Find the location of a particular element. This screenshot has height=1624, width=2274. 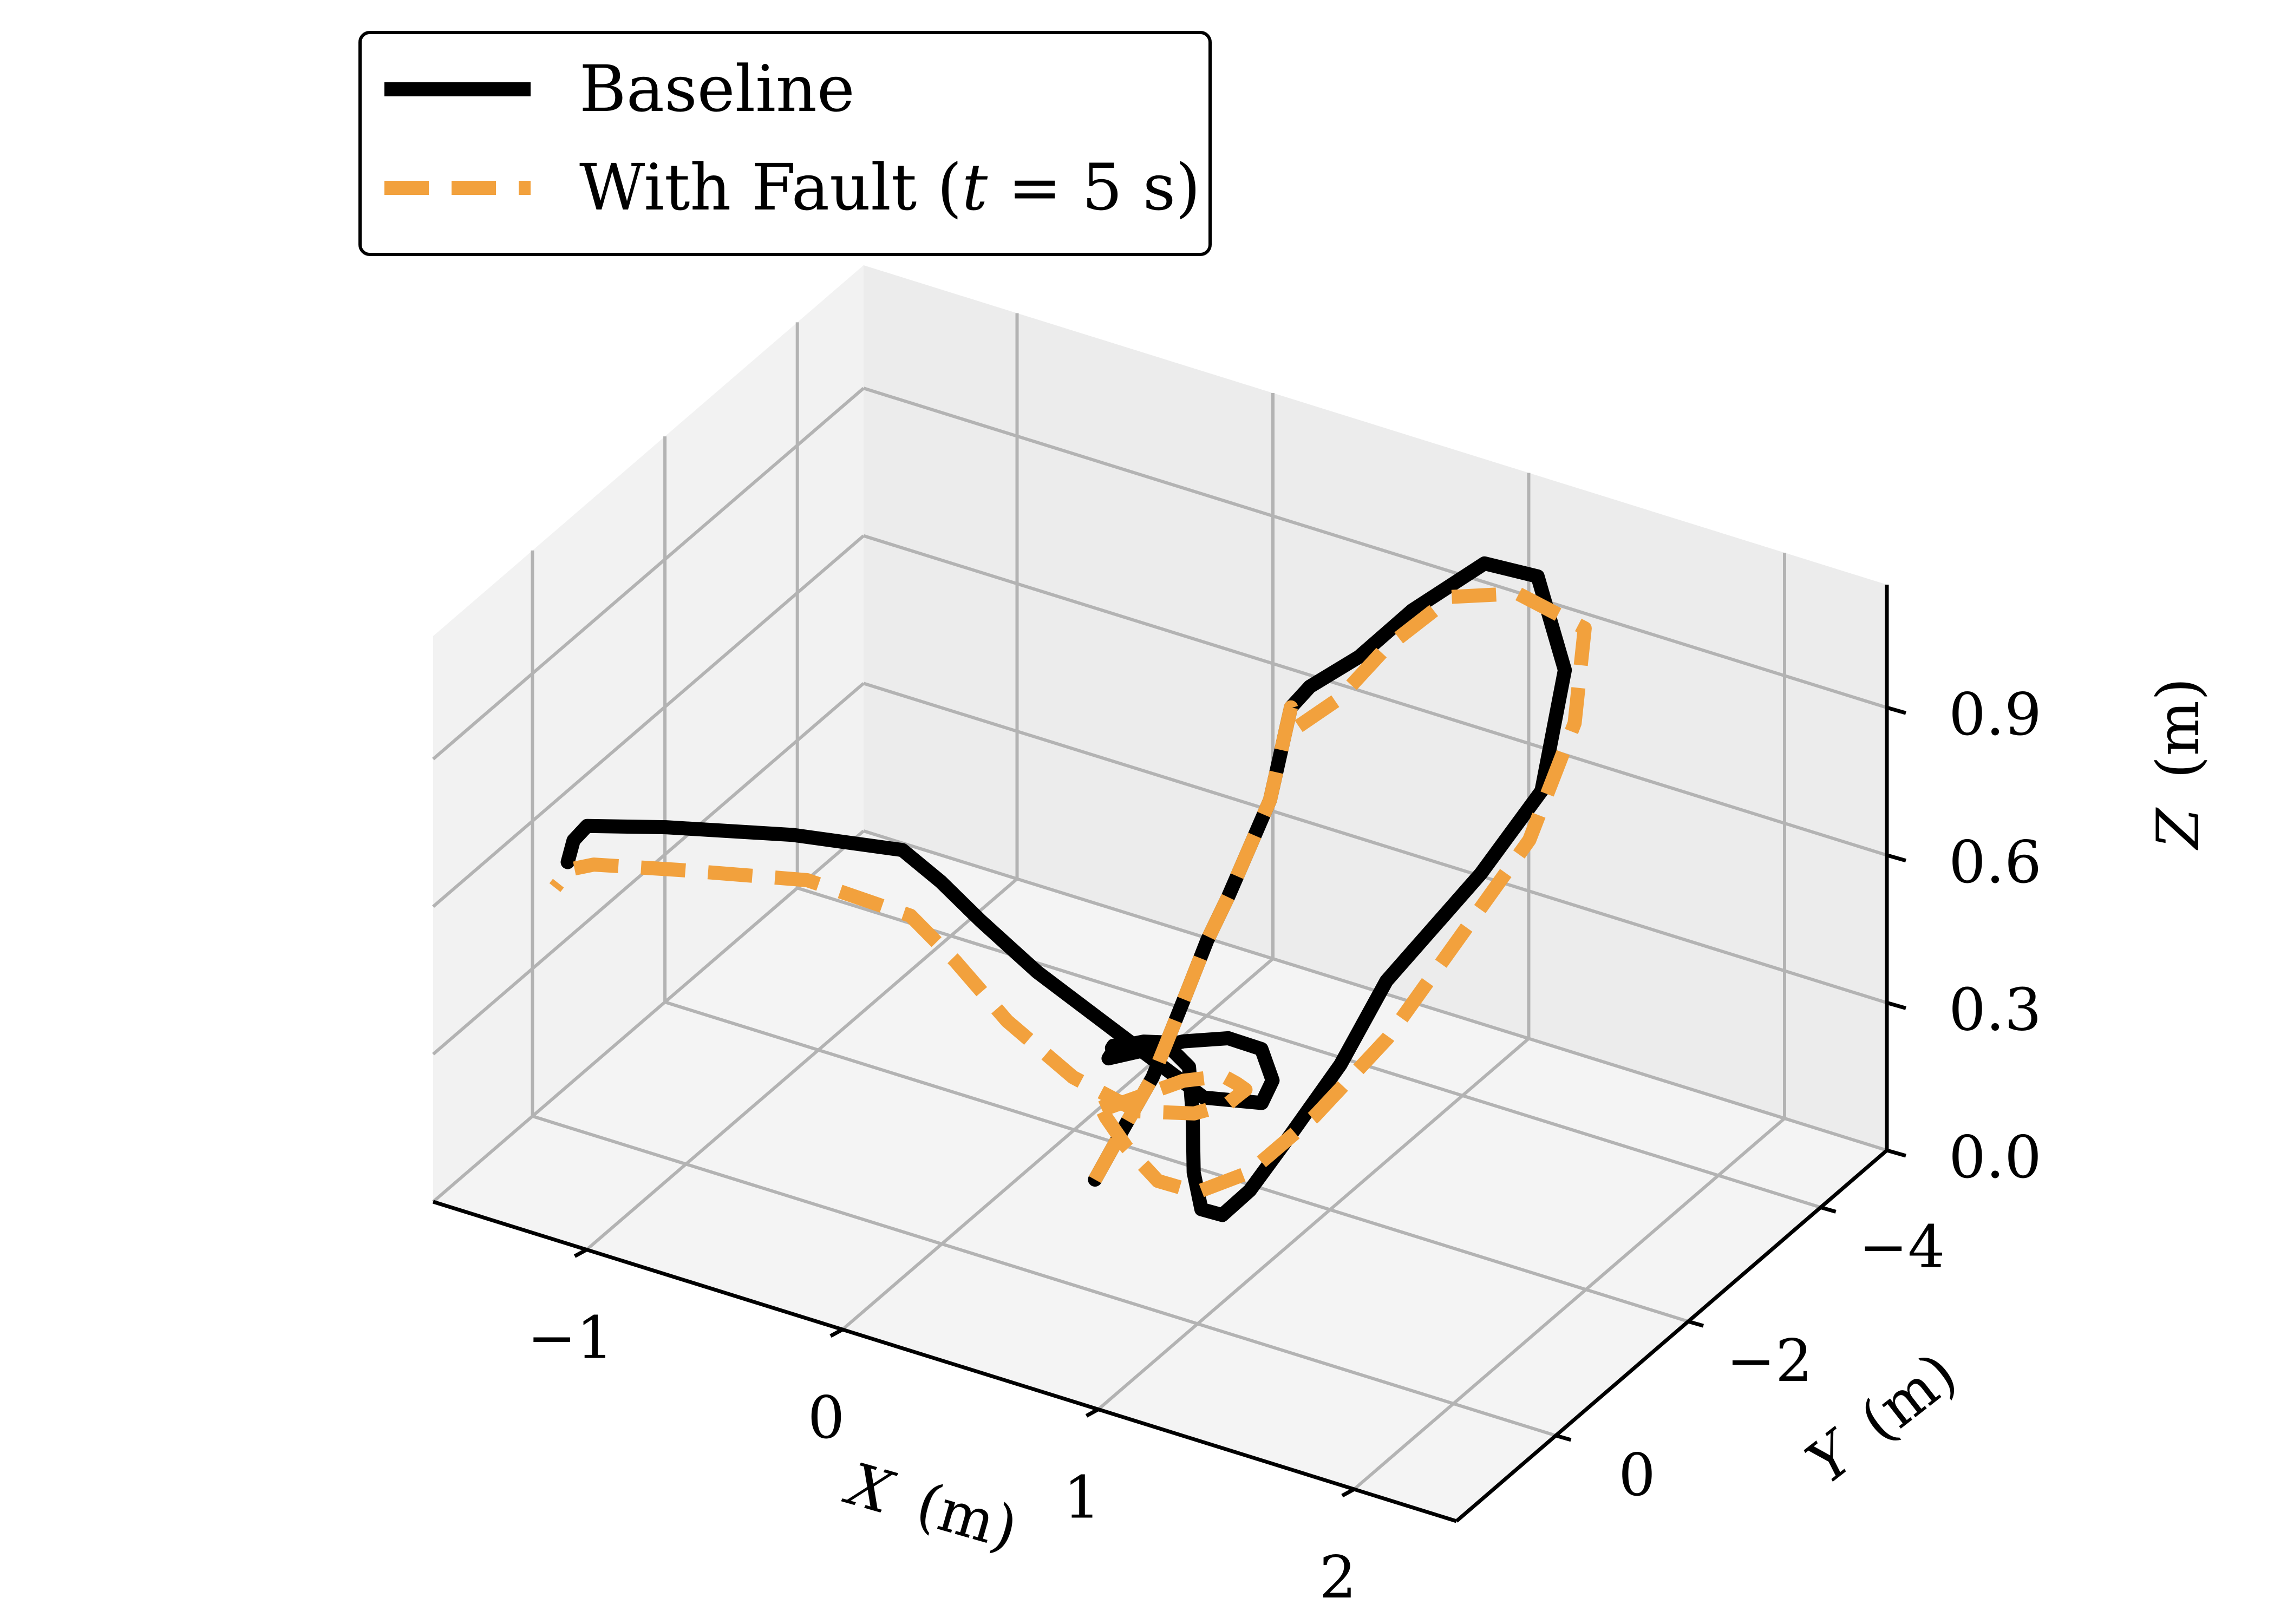

z-tick-label: 0.3 is located at coordinates (1996, 1010).